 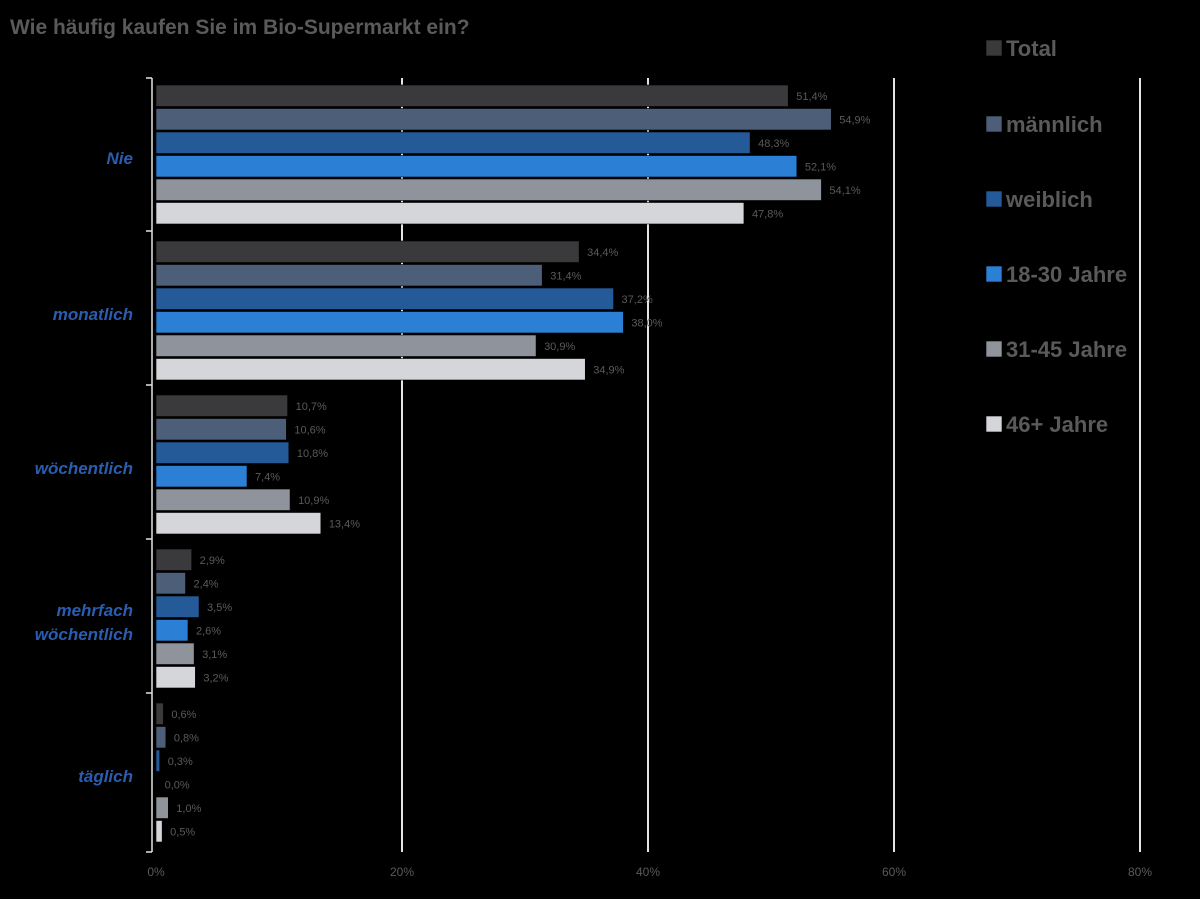 I want to click on data-label-2-2: 10,8%, so click(x=312, y=454).